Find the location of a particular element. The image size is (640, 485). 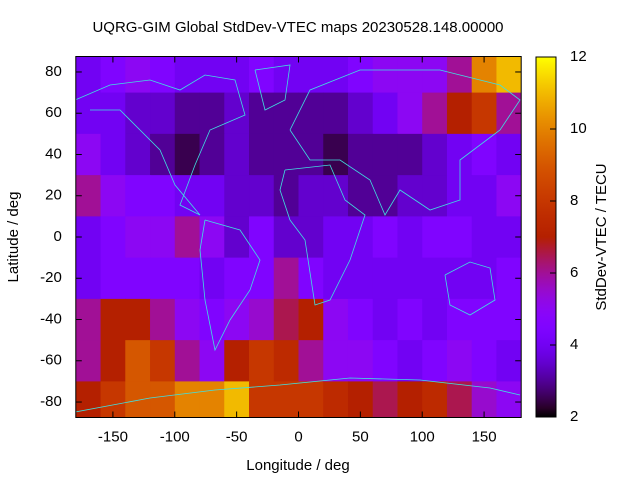

y-tick-label: 0 is located at coordinates (57, 236).